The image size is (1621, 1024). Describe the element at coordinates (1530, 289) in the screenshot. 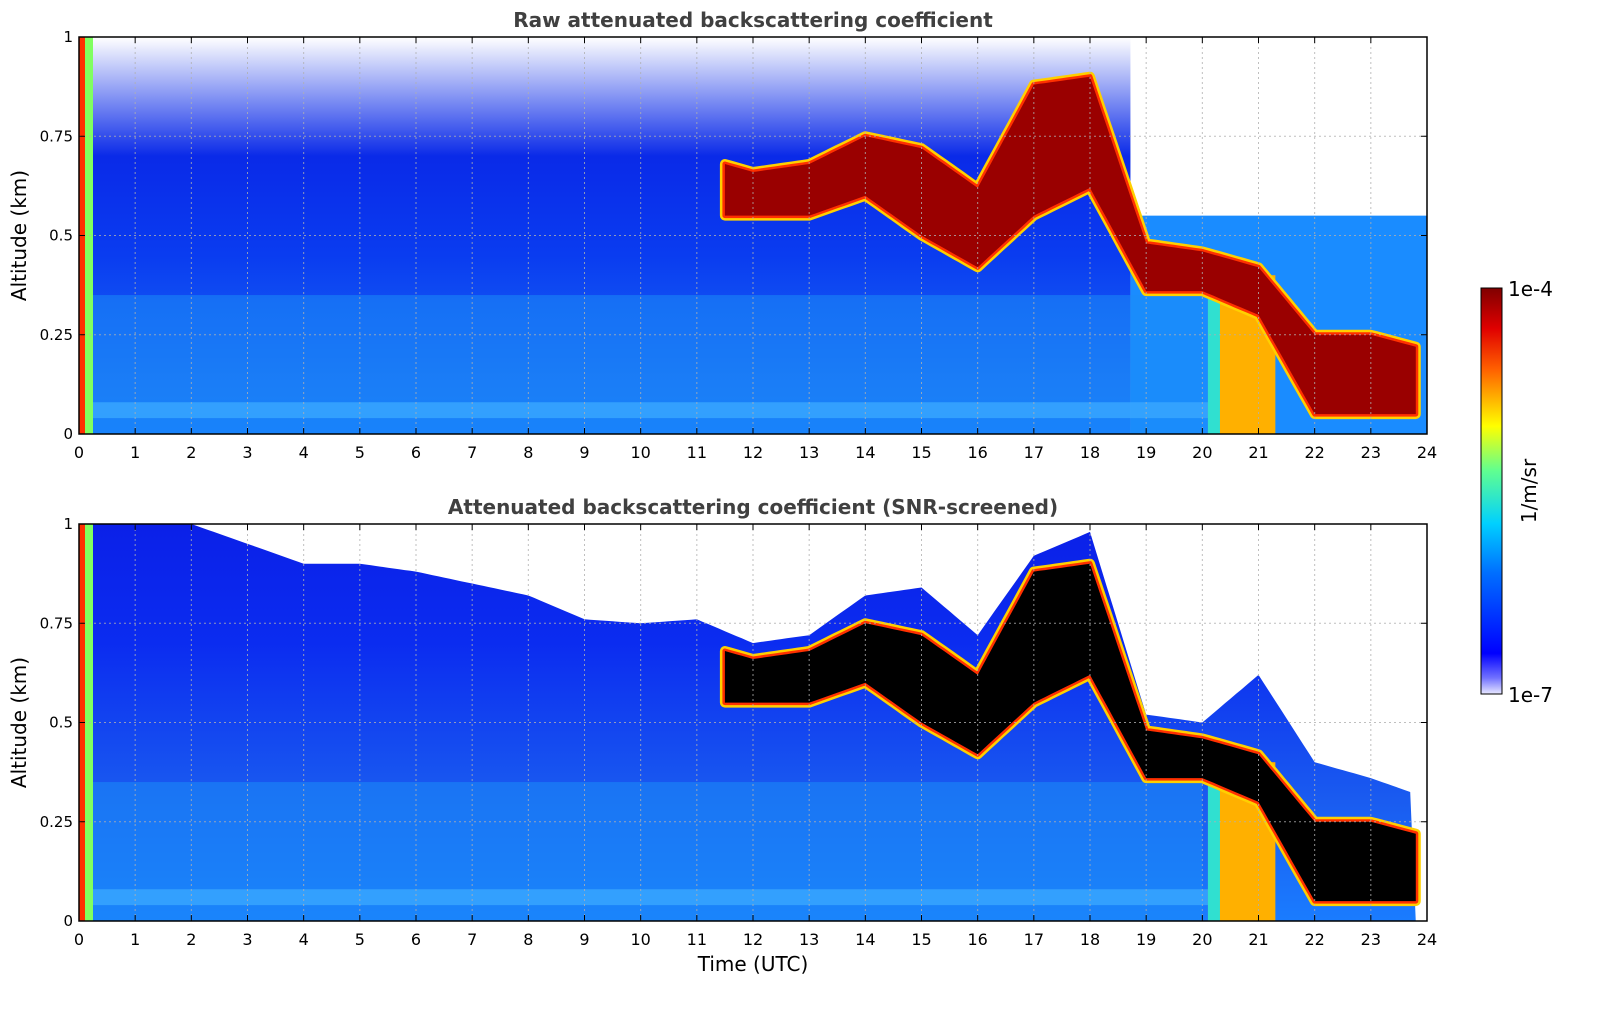

I see `colorbar-max-label: 1e-4` at that location.